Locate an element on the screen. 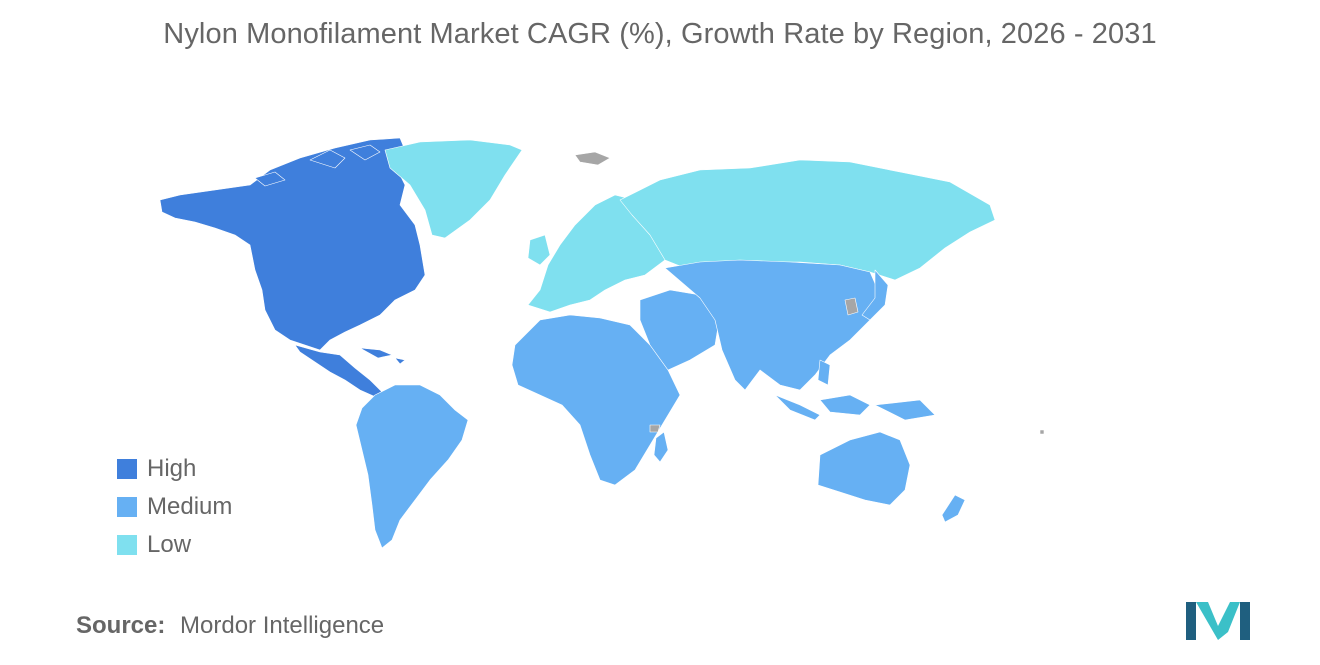  new-zealand-shape is located at coordinates (953, 508).